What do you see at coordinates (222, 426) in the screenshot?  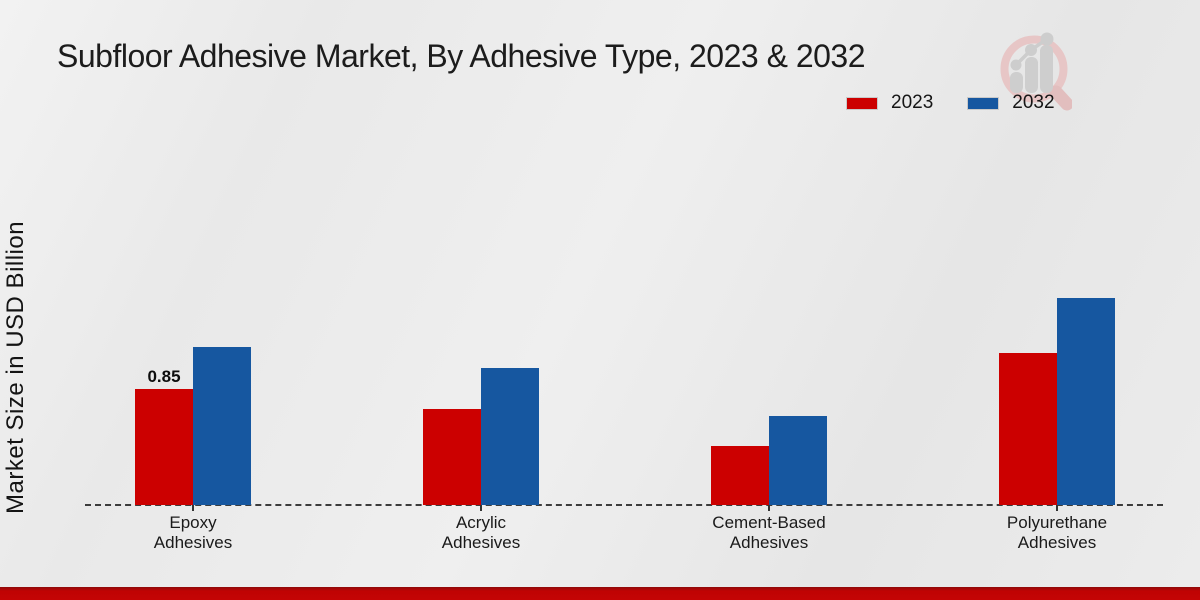 I see `bar-2032-epoxy-adhesives` at bounding box center [222, 426].